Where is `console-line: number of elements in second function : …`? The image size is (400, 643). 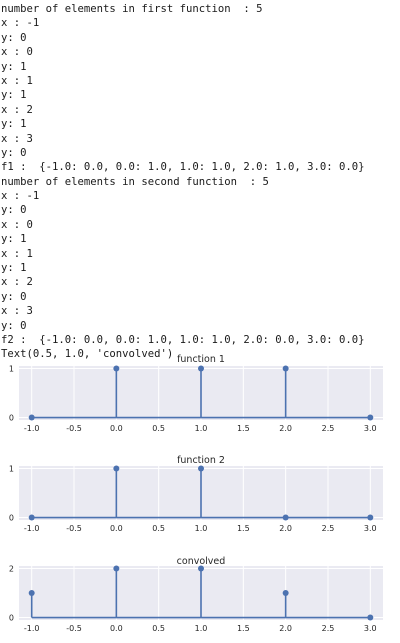
console-line: number of elements in second function : … is located at coordinates (135, 181).